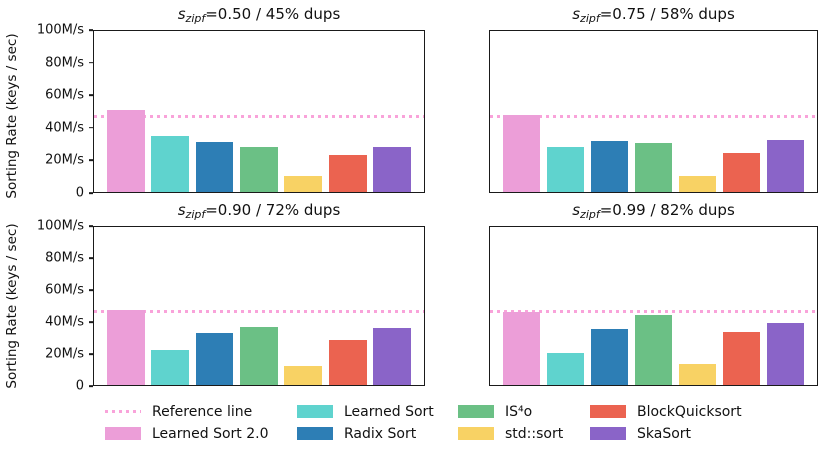 The height and width of the screenshot is (461, 830). Describe the element at coordinates (315, 433) in the screenshot. I see `radix-sort-swatch` at that location.